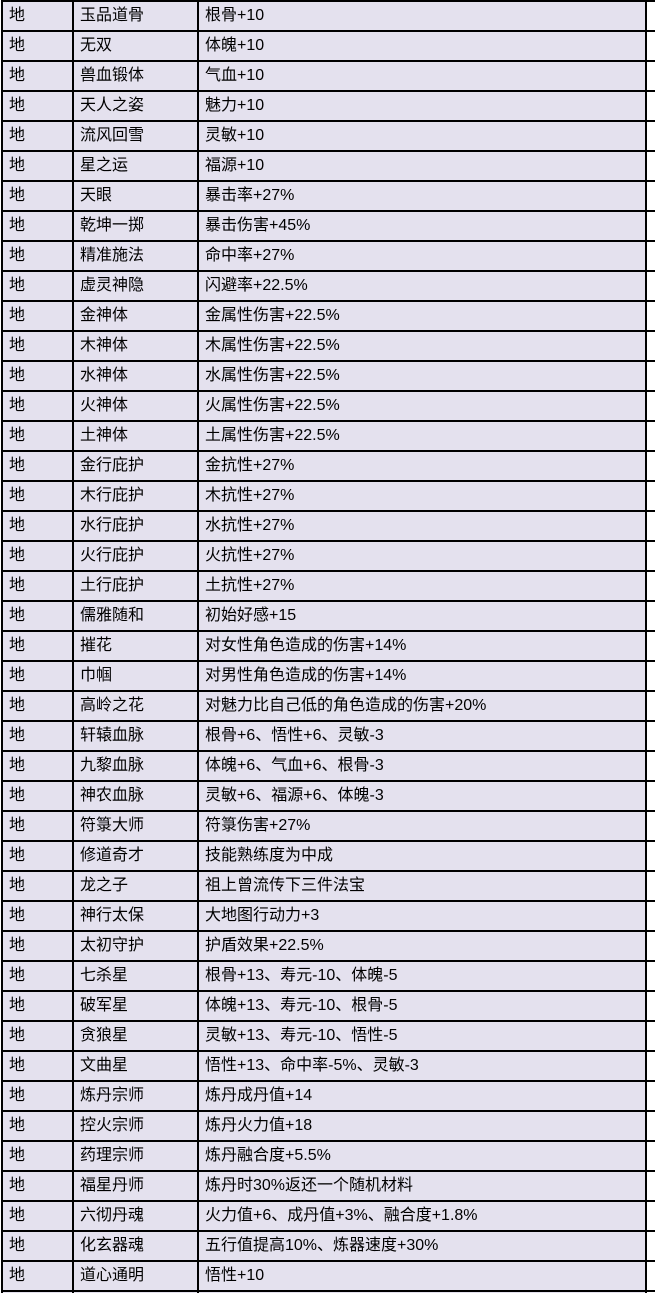 This screenshot has height=1293, width=655. What do you see at coordinates (328, 227) in the screenshot?
I see `table-row: 地 乾坤一掷 暴击伤害+45%` at bounding box center [328, 227].